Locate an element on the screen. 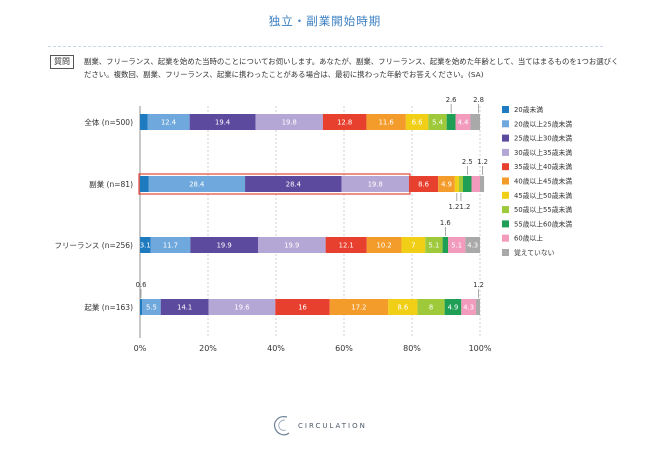  data-label: 6.6 is located at coordinates (417, 123).